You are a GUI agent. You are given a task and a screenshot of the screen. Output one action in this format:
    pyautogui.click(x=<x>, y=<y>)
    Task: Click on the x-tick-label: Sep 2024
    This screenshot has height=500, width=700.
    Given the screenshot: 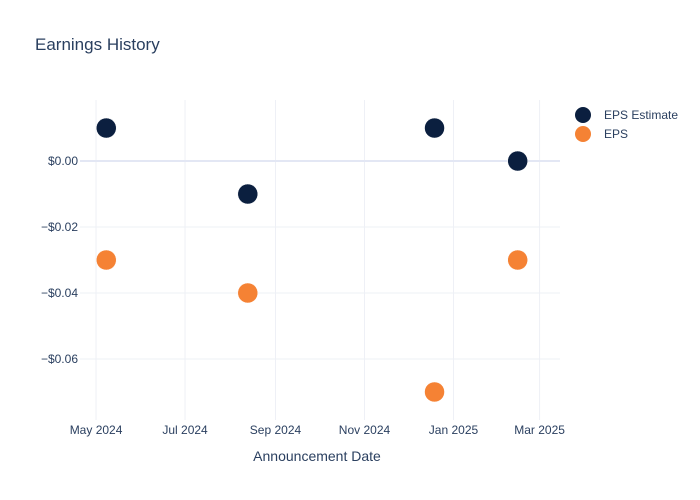 What is the action you would take?
    pyautogui.click(x=276, y=430)
    